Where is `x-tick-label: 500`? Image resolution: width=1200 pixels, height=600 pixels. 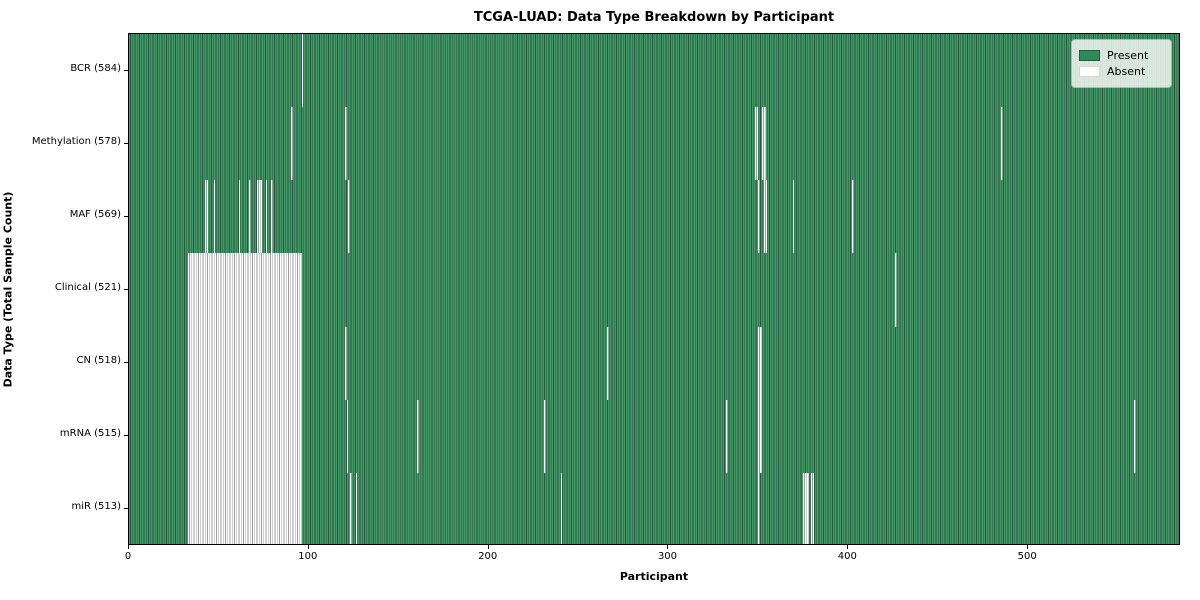 x-tick-label: 500 is located at coordinates (1027, 556).